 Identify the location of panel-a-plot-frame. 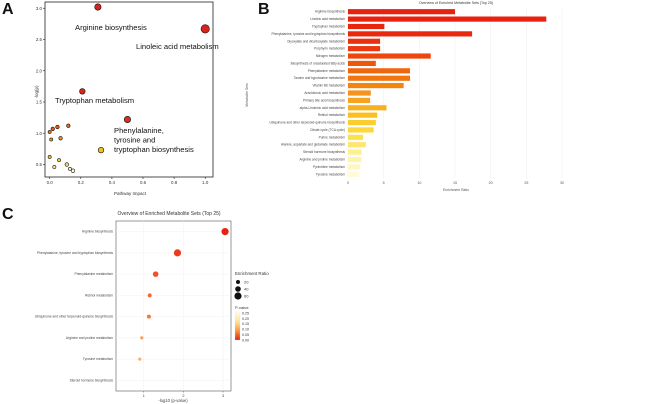
(129, 89).